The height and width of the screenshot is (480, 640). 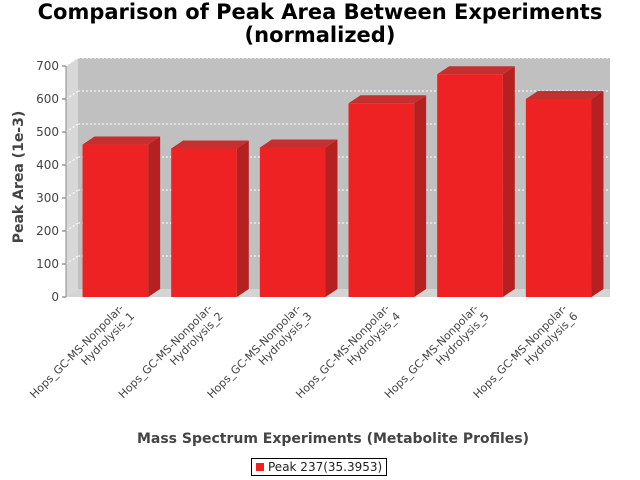 I want to click on y-tick-label: 600, so click(x=47, y=99).